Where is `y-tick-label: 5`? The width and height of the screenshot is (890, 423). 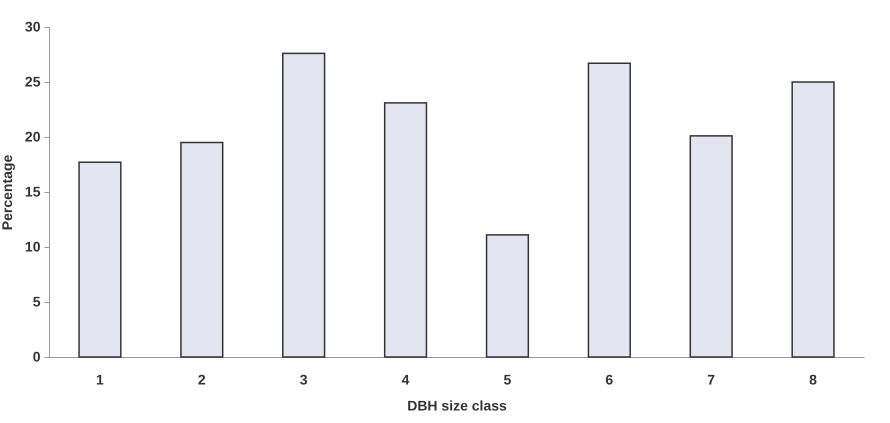
y-tick-label: 5 is located at coordinates (36, 302).